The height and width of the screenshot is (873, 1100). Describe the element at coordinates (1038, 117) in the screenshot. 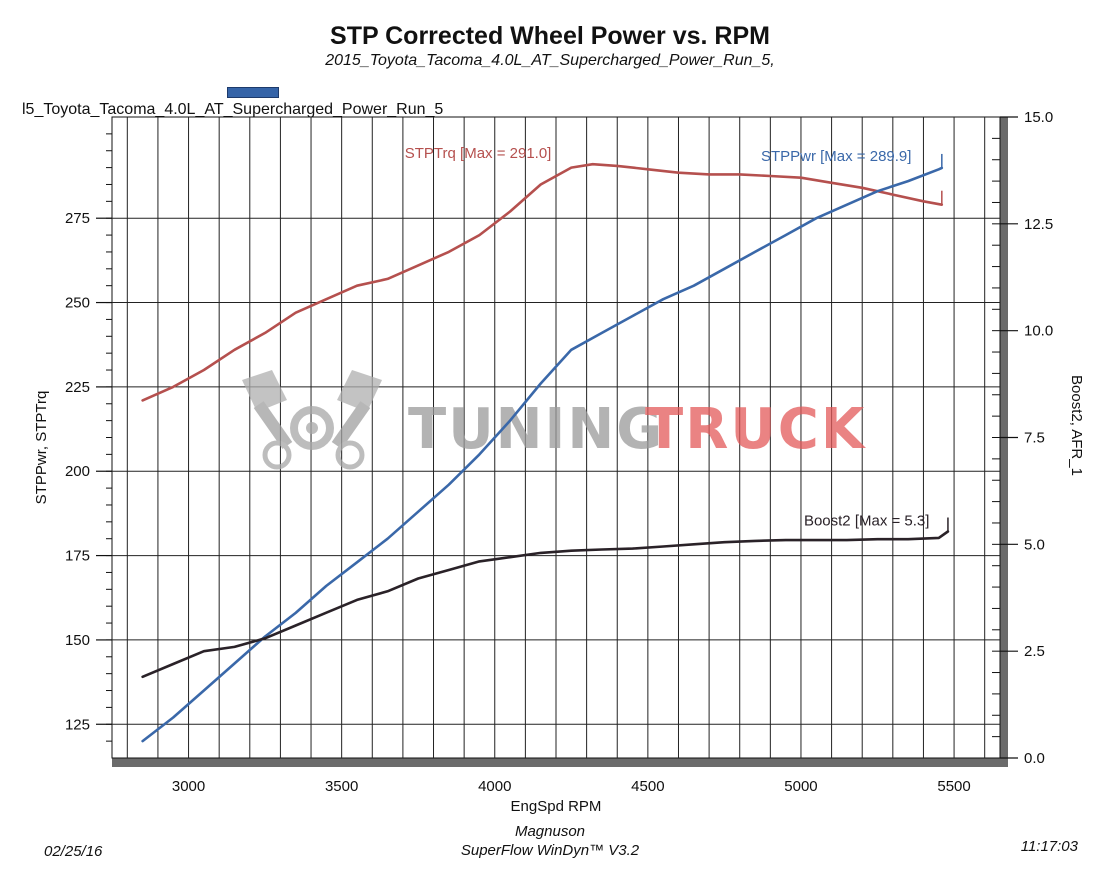

I see `y2-tick-label: 15.0` at that location.